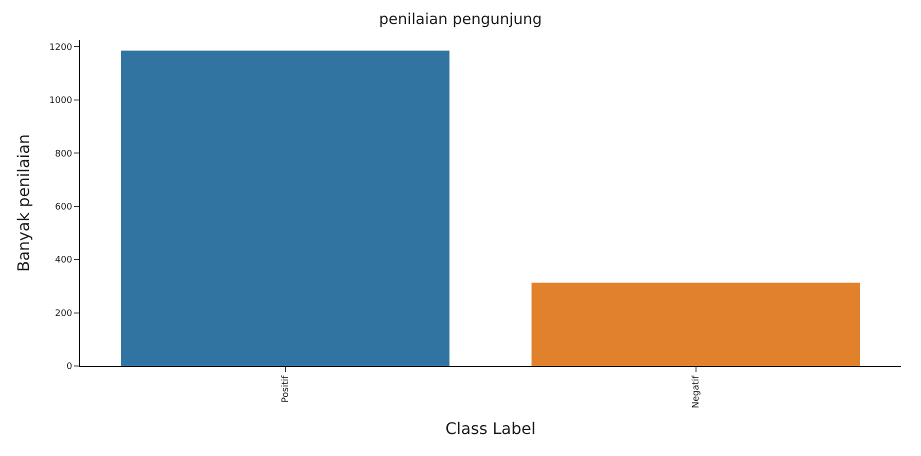  Describe the element at coordinates (69, 367) in the screenshot. I see `y-tick-label: 0` at that location.